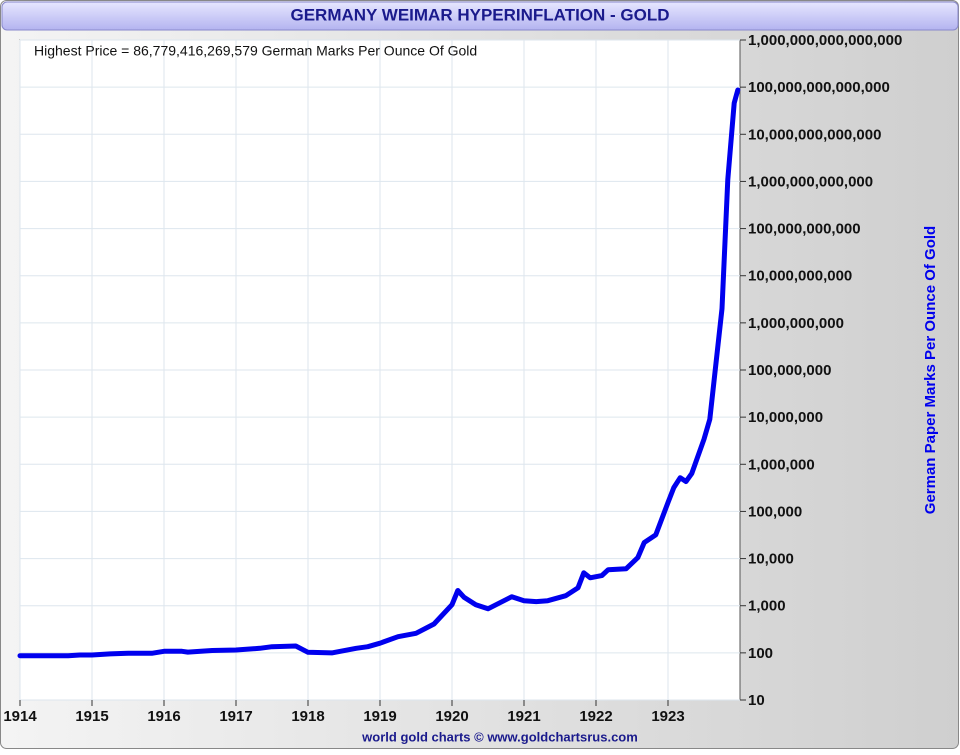 The width and height of the screenshot is (960, 755). What do you see at coordinates (667, 716) in the screenshot?
I see `x-tick-label: 1923` at bounding box center [667, 716].